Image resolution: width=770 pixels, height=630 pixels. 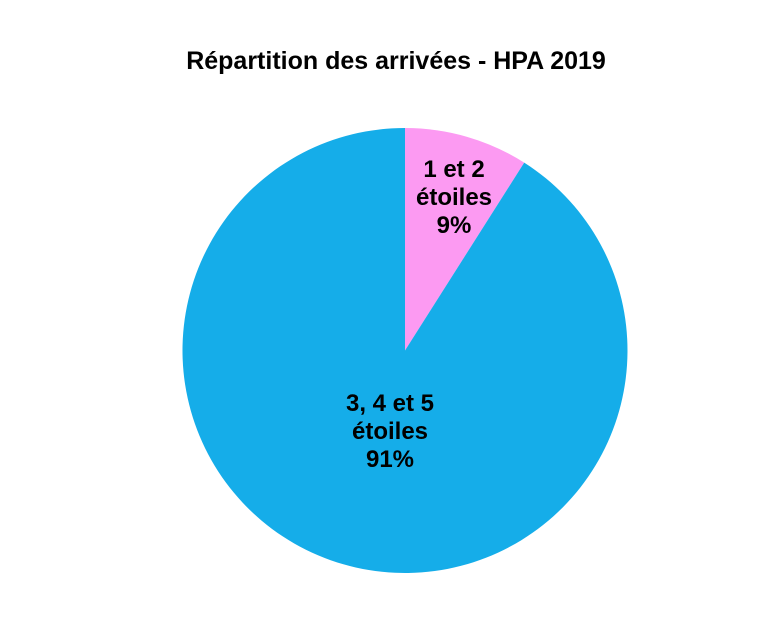 What do you see at coordinates (390, 459) in the screenshot?
I see `slice-percent-value: 91%` at bounding box center [390, 459].